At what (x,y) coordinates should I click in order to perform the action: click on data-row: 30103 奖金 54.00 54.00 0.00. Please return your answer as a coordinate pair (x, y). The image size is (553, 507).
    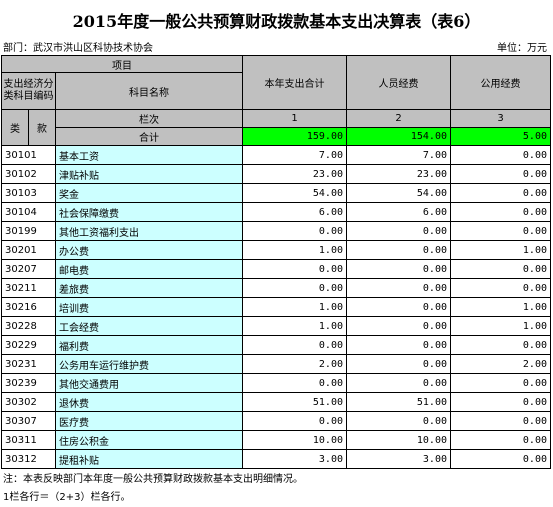
    Looking at the image, I should click on (276, 193).